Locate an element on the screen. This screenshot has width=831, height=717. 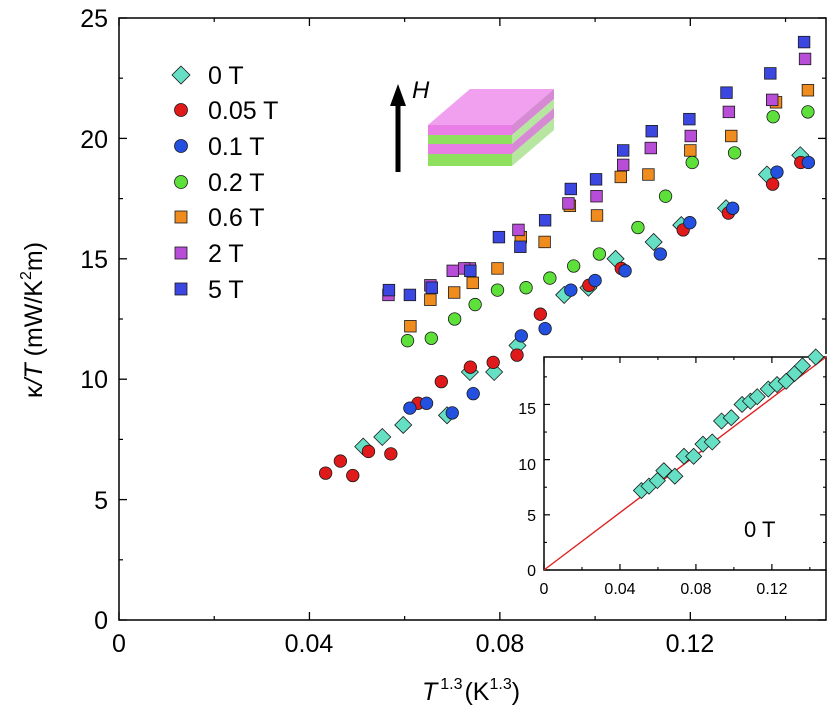
inset-y-tick-label-5: 5 is located at coordinates (531, 516).